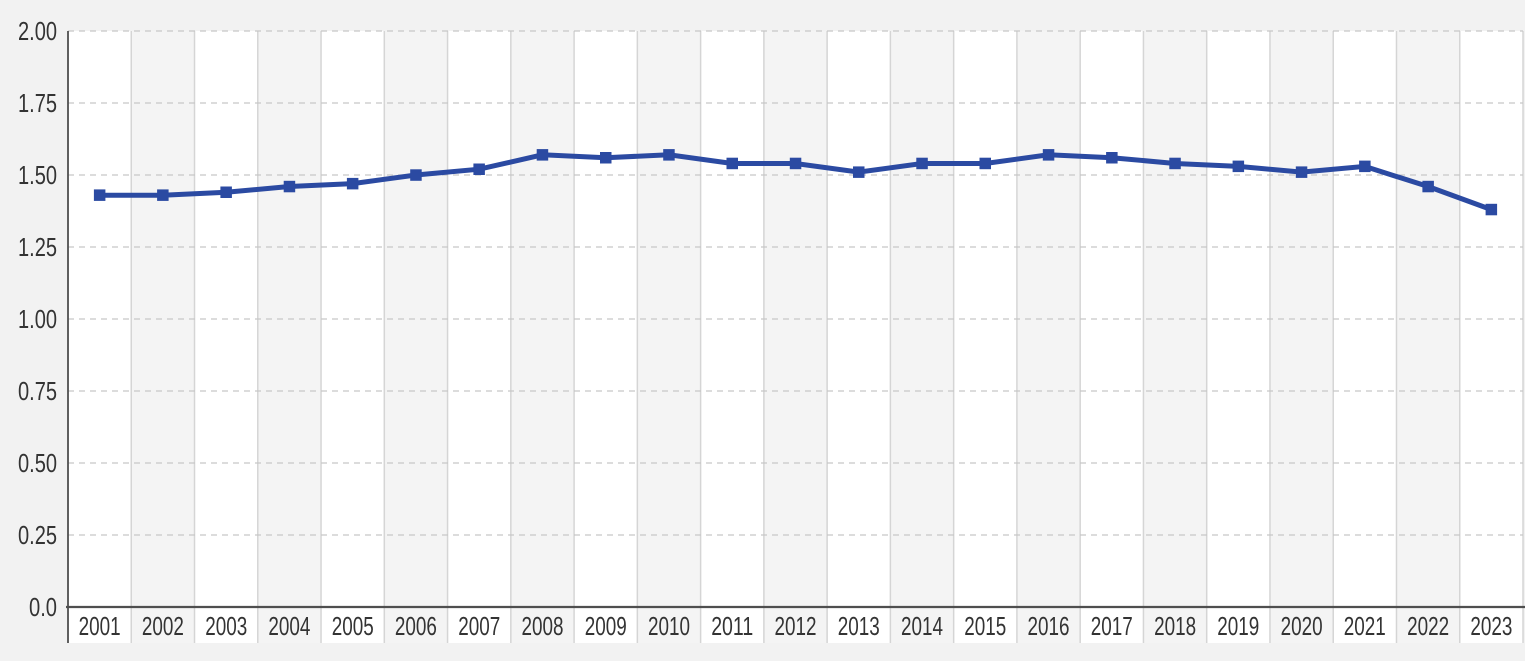 This screenshot has height=661, width=1525. I want to click on y-tick-label: 0.75, so click(37, 391).